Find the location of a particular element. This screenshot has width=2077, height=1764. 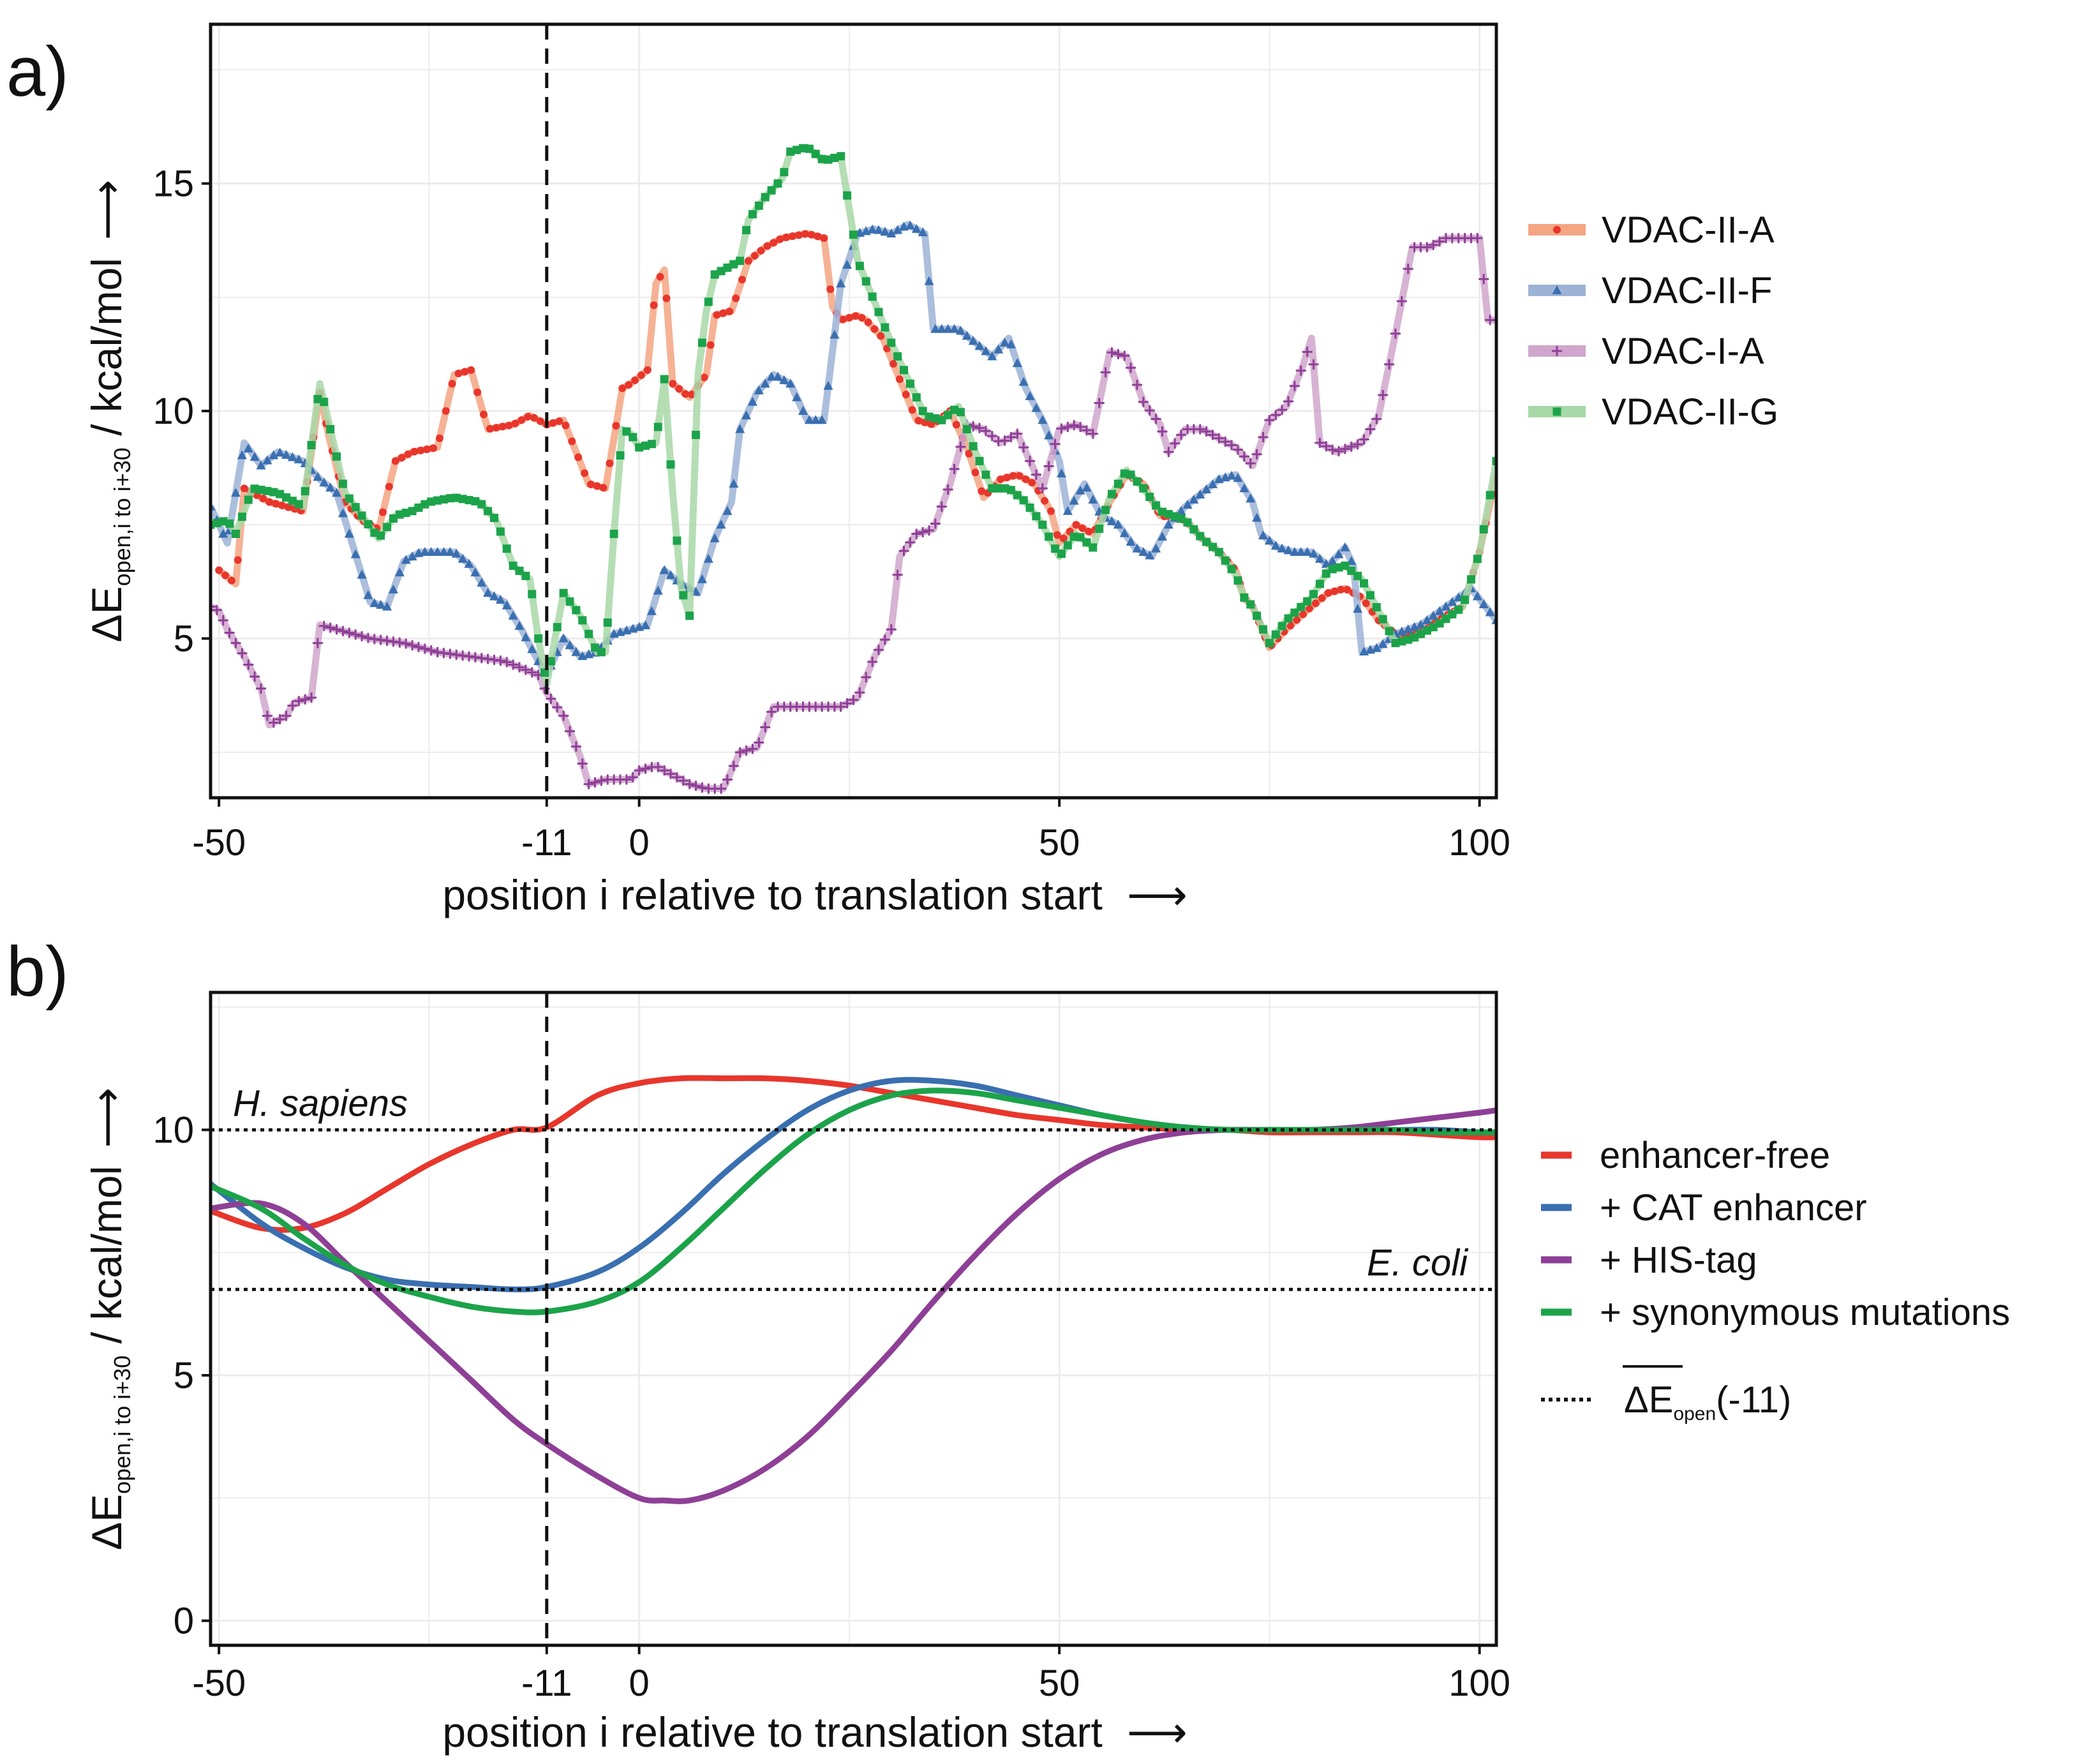

y-axis-title-unit: / kcal/mol is located at coordinates (106, 1261).